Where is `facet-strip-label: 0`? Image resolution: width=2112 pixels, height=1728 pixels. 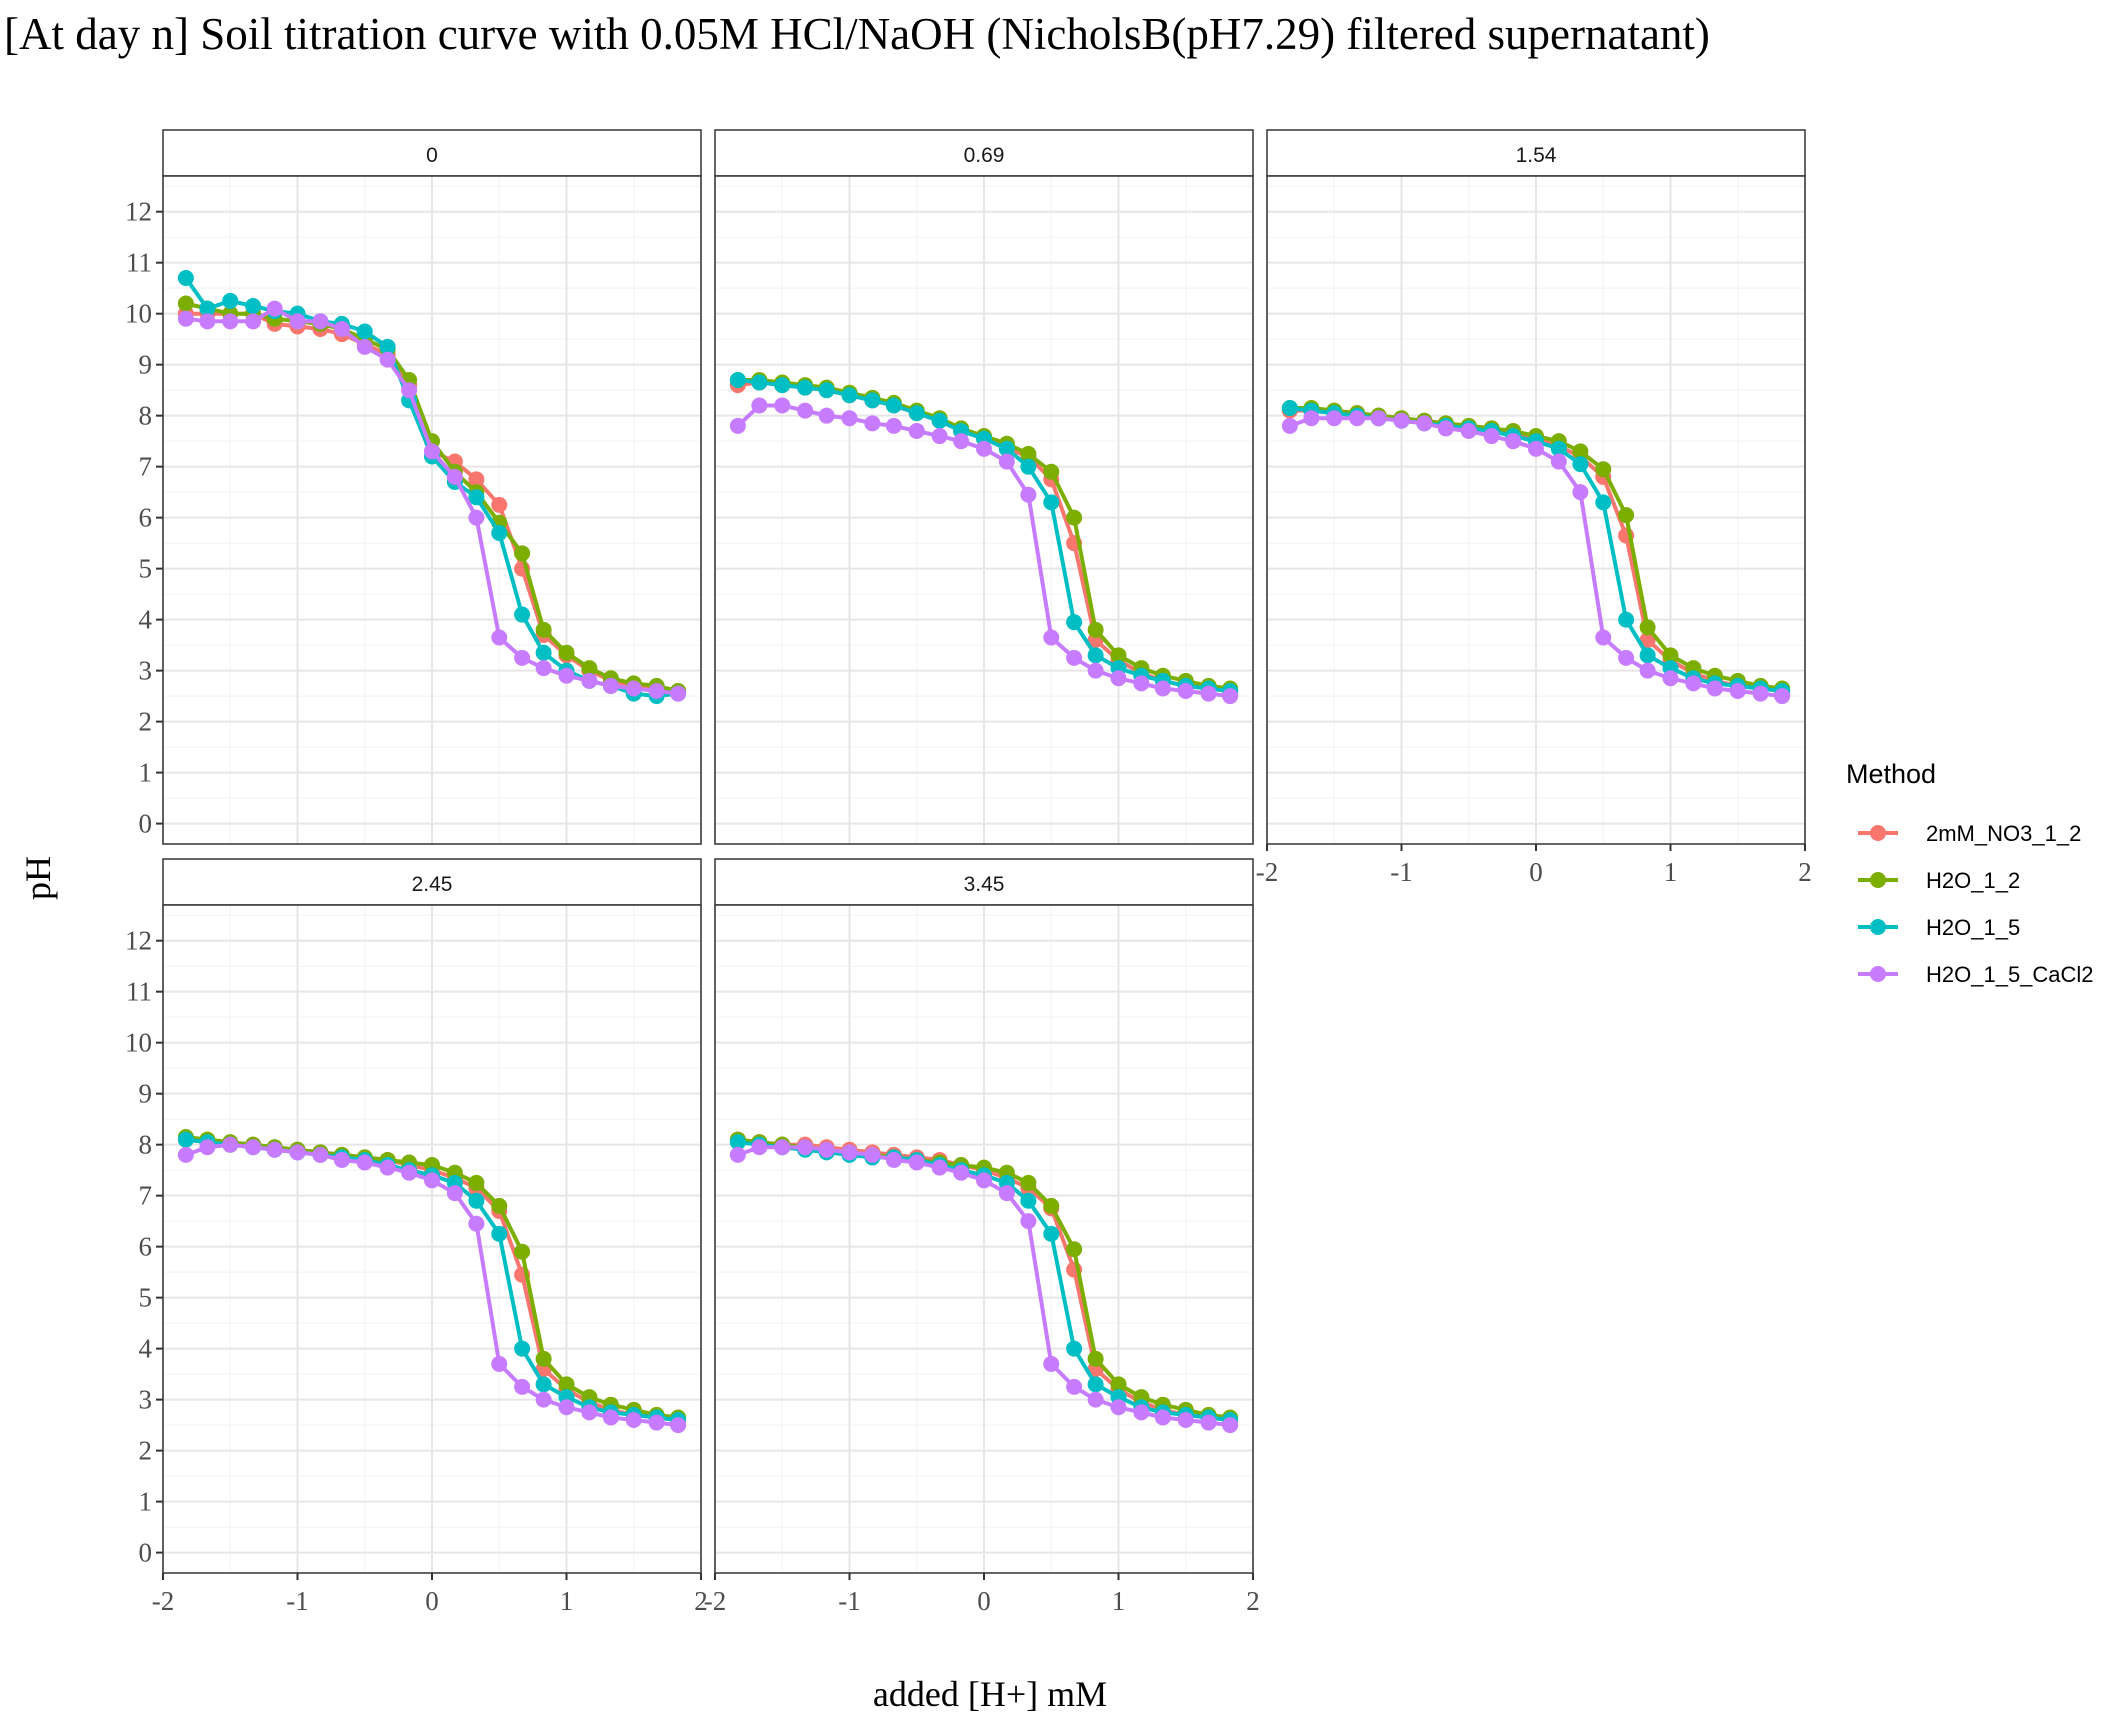
facet-strip-label: 0 is located at coordinates (432, 155).